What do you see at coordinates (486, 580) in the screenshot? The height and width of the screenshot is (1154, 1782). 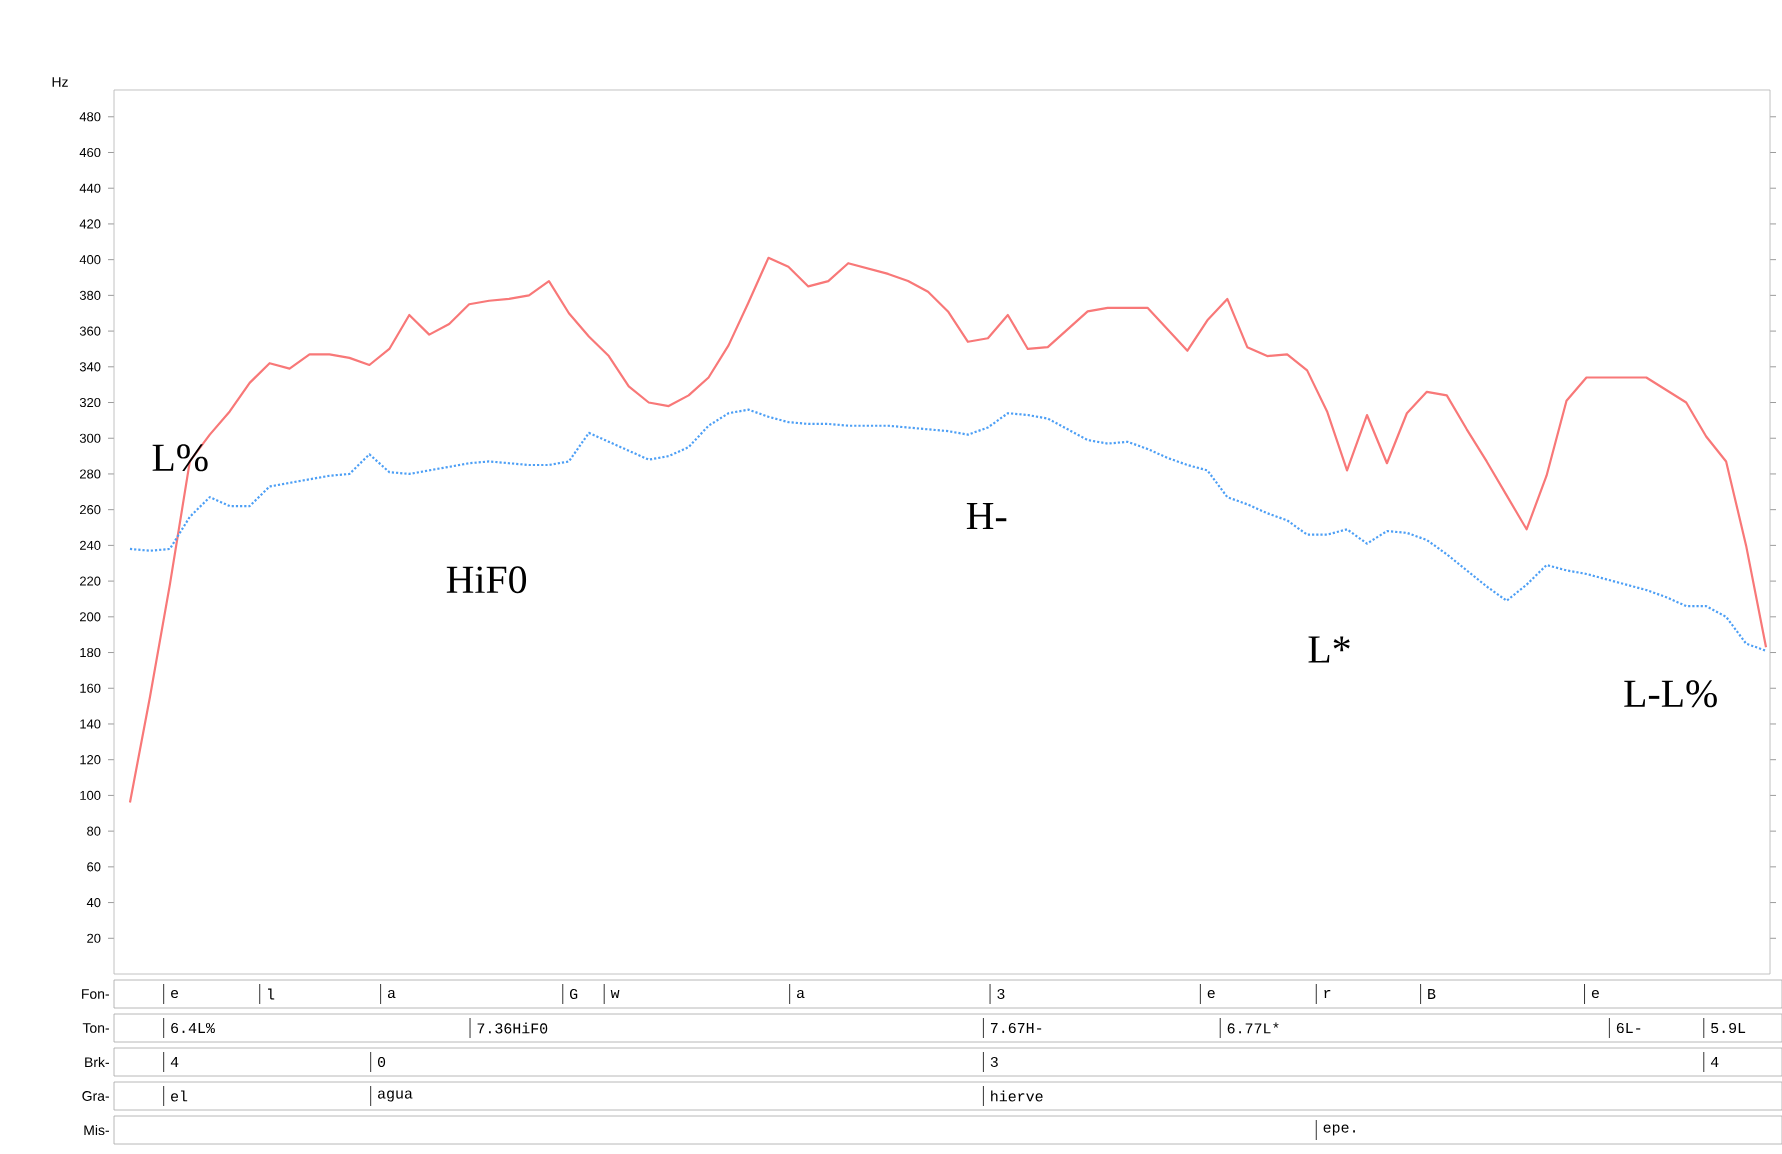 I see `annotation: HiF0` at bounding box center [486, 580].